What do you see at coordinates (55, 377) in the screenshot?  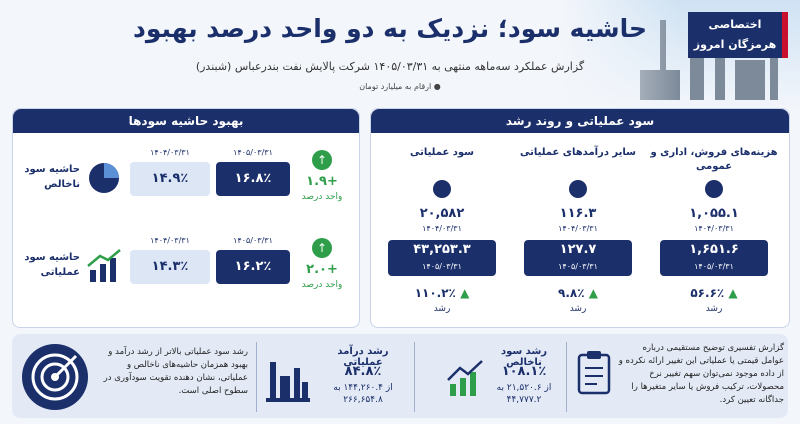 I see `target-icon` at bounding box center [55, 377].